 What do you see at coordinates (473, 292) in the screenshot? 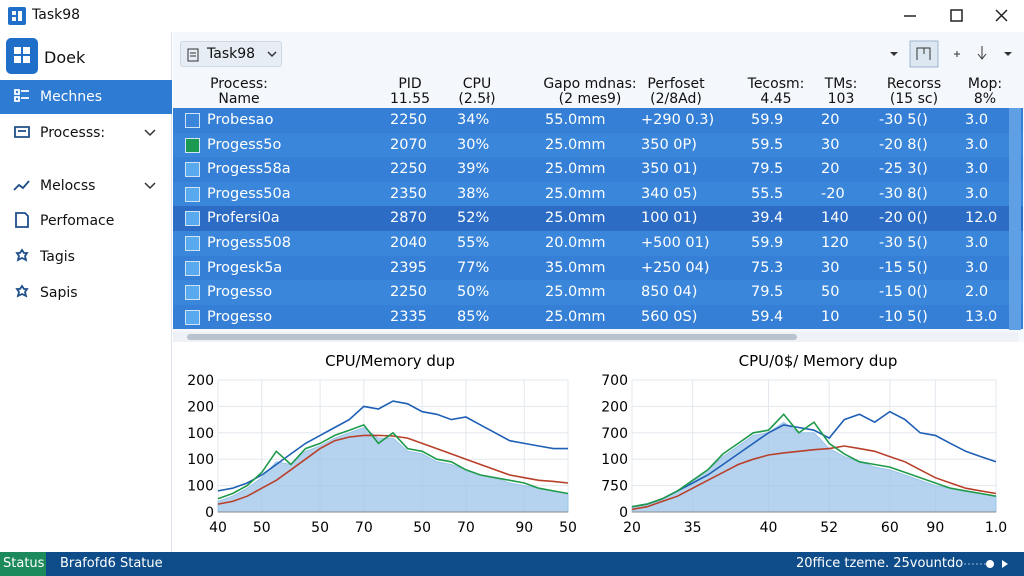
I see `cell: 50%` at bounding box center [473, 292].